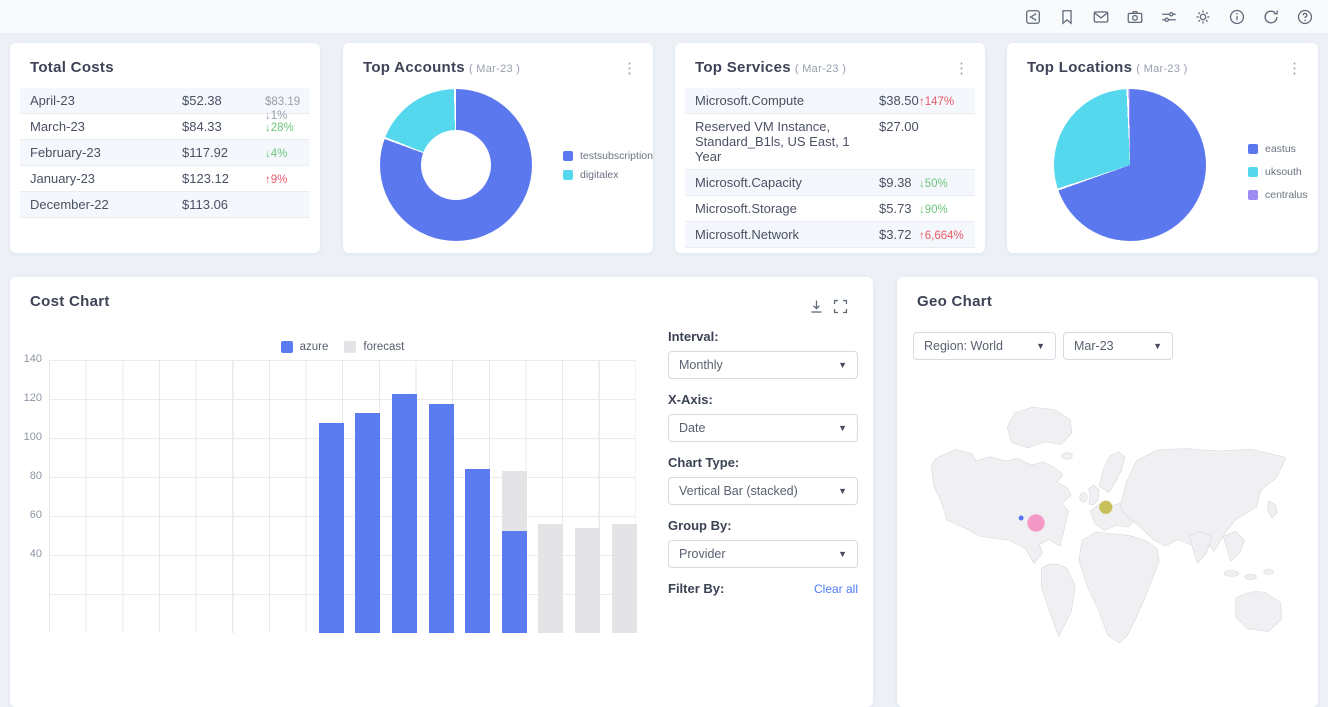  I want to click on legend-label: eastus, so click(1280, 149).